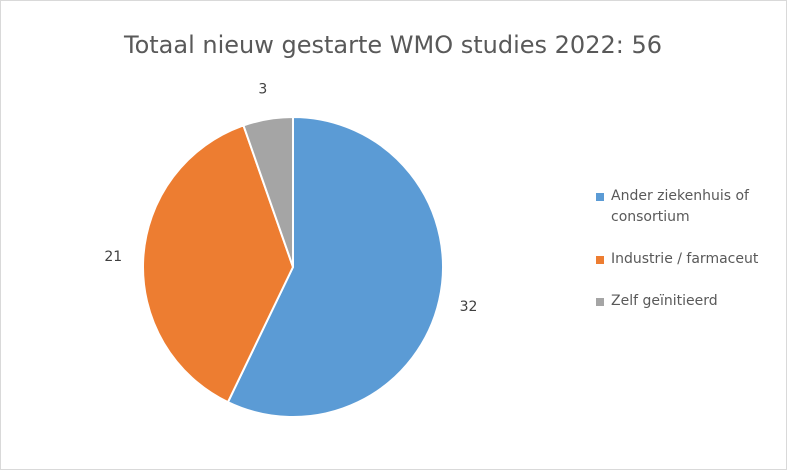 The image size is (787, 470). I want to click on data-label: 3, so click(262, 90).